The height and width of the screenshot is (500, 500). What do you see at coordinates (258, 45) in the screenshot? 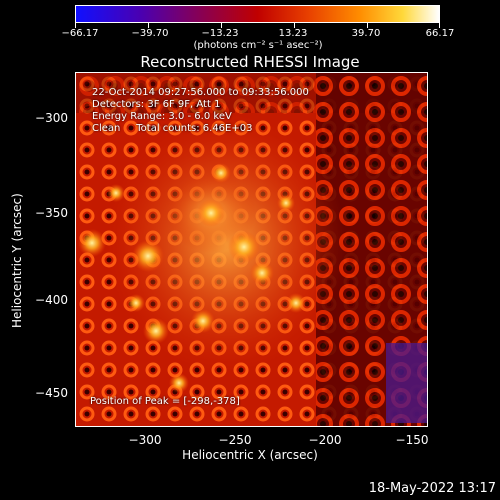
I see `colorbar-unit-label: (photons cm⁻² s⁻¹ asec⁻²)` at bounding box center [258, 45].